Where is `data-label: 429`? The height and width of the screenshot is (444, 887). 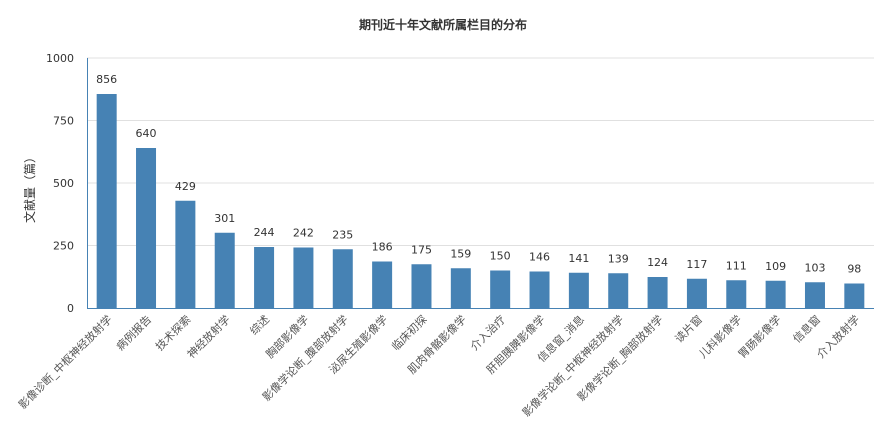
data-label: 429 is located at coordinates (185, 186).